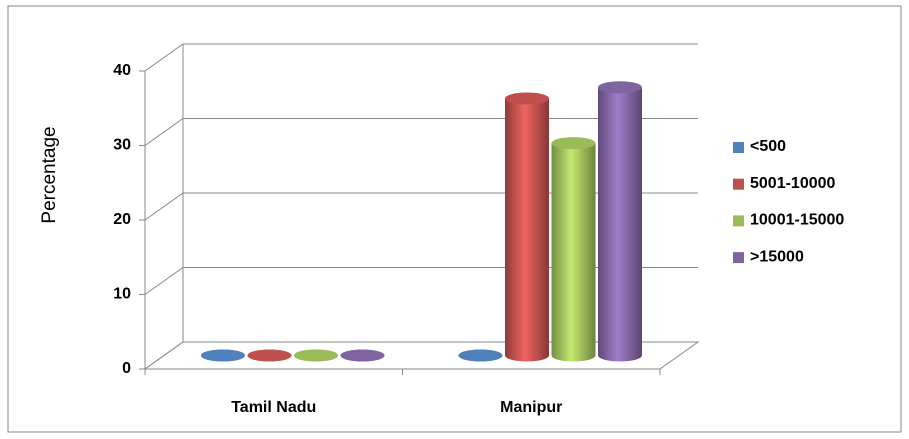 The height and width of the screenshot is (439, 909). What do you see at coordinates (122, 70) in the screenshot?
I see `y-tick-label: 40` at bounding box center [122, 70].